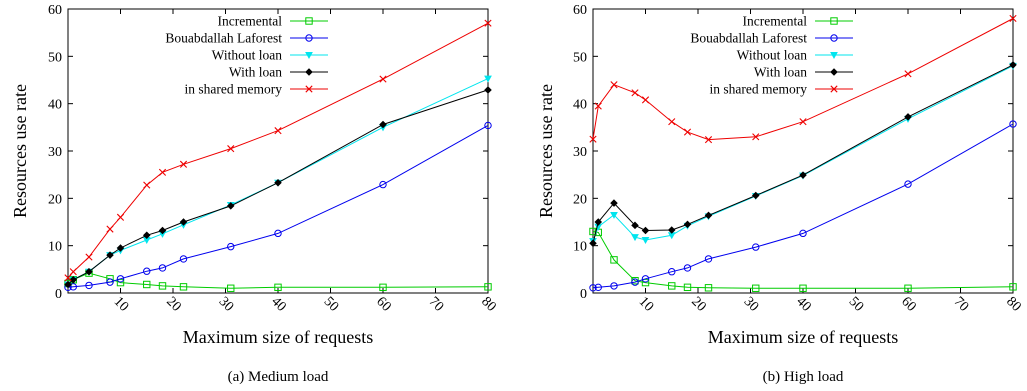 This screenshot has width=1027, height=391. I want to click on legend-item: in shared memory, so click(781, 89).